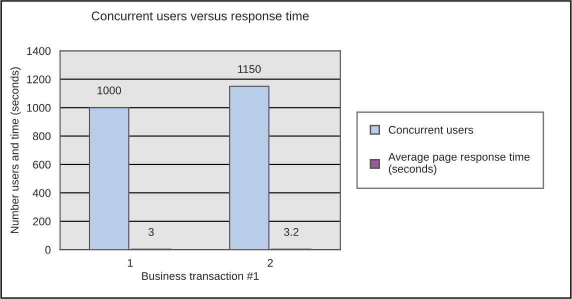  What do you see at coordinates (15, 150) in the screenshot?
I see `y-axis-title: Number users and time (seconds)` at bounding box center [15, 150].